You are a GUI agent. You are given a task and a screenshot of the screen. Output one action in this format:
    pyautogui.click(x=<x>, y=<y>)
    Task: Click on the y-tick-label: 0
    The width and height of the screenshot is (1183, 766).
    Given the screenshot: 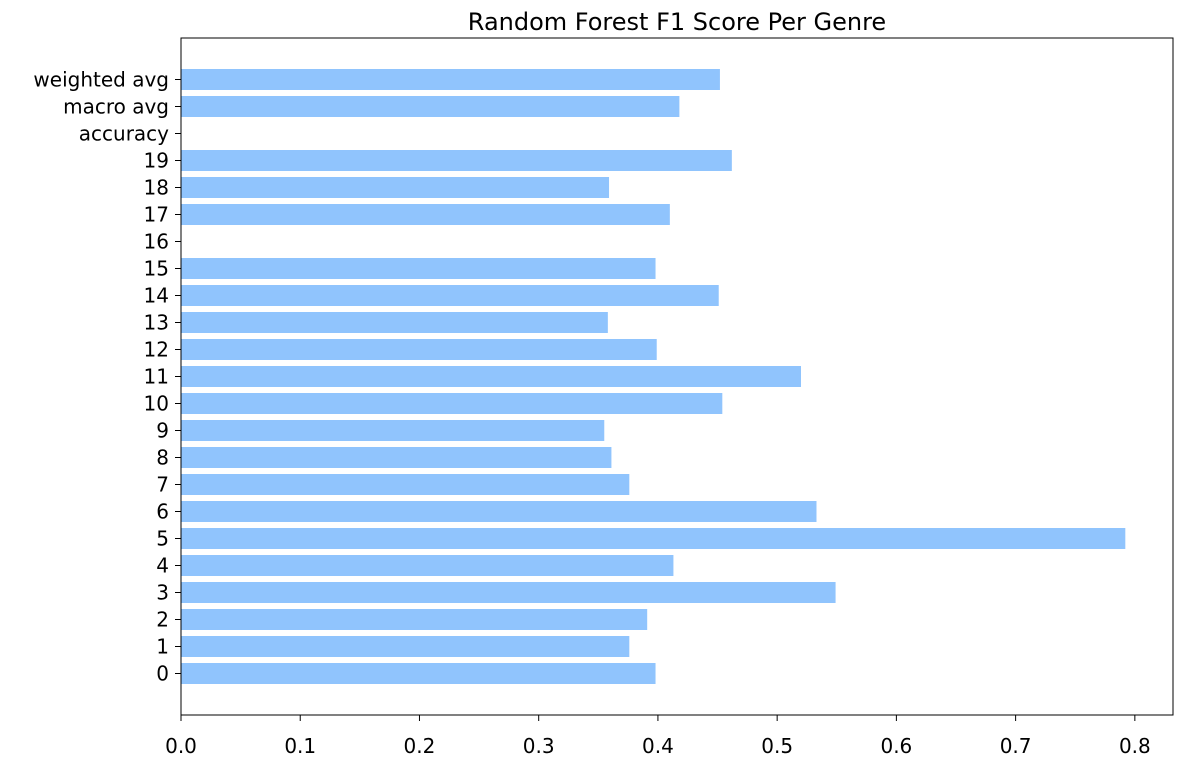 What is the action you would take?
    pyautogui.click(x=162, y=674)
    